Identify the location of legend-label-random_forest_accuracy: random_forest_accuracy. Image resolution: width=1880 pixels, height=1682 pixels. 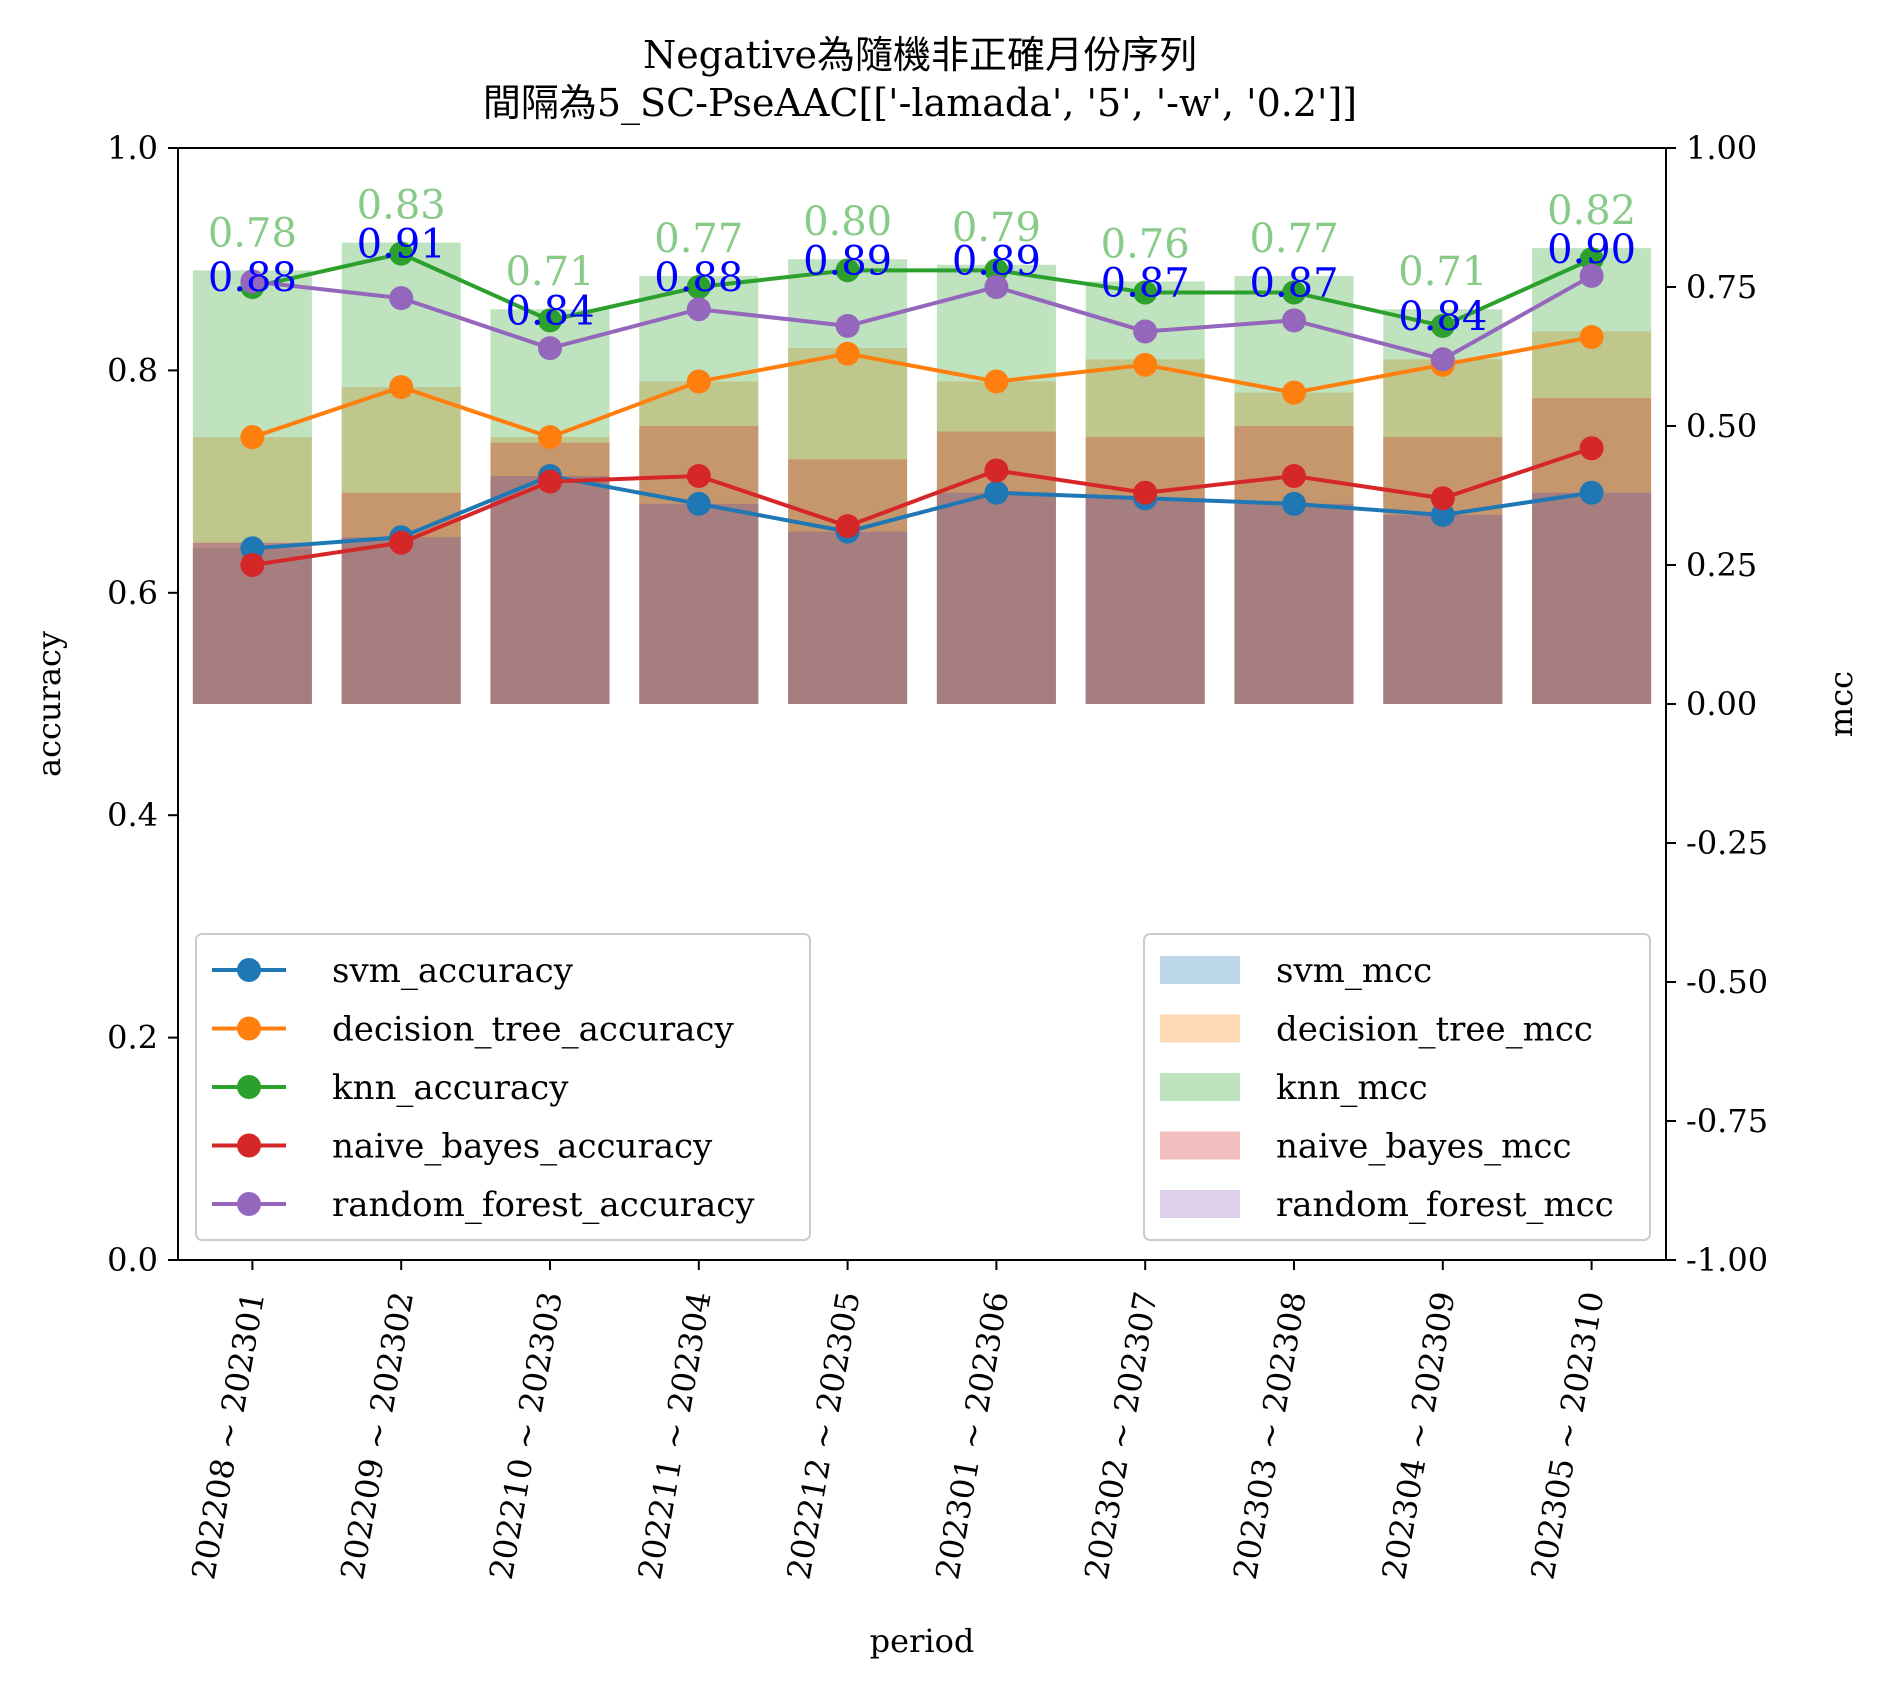
(543, 1205).